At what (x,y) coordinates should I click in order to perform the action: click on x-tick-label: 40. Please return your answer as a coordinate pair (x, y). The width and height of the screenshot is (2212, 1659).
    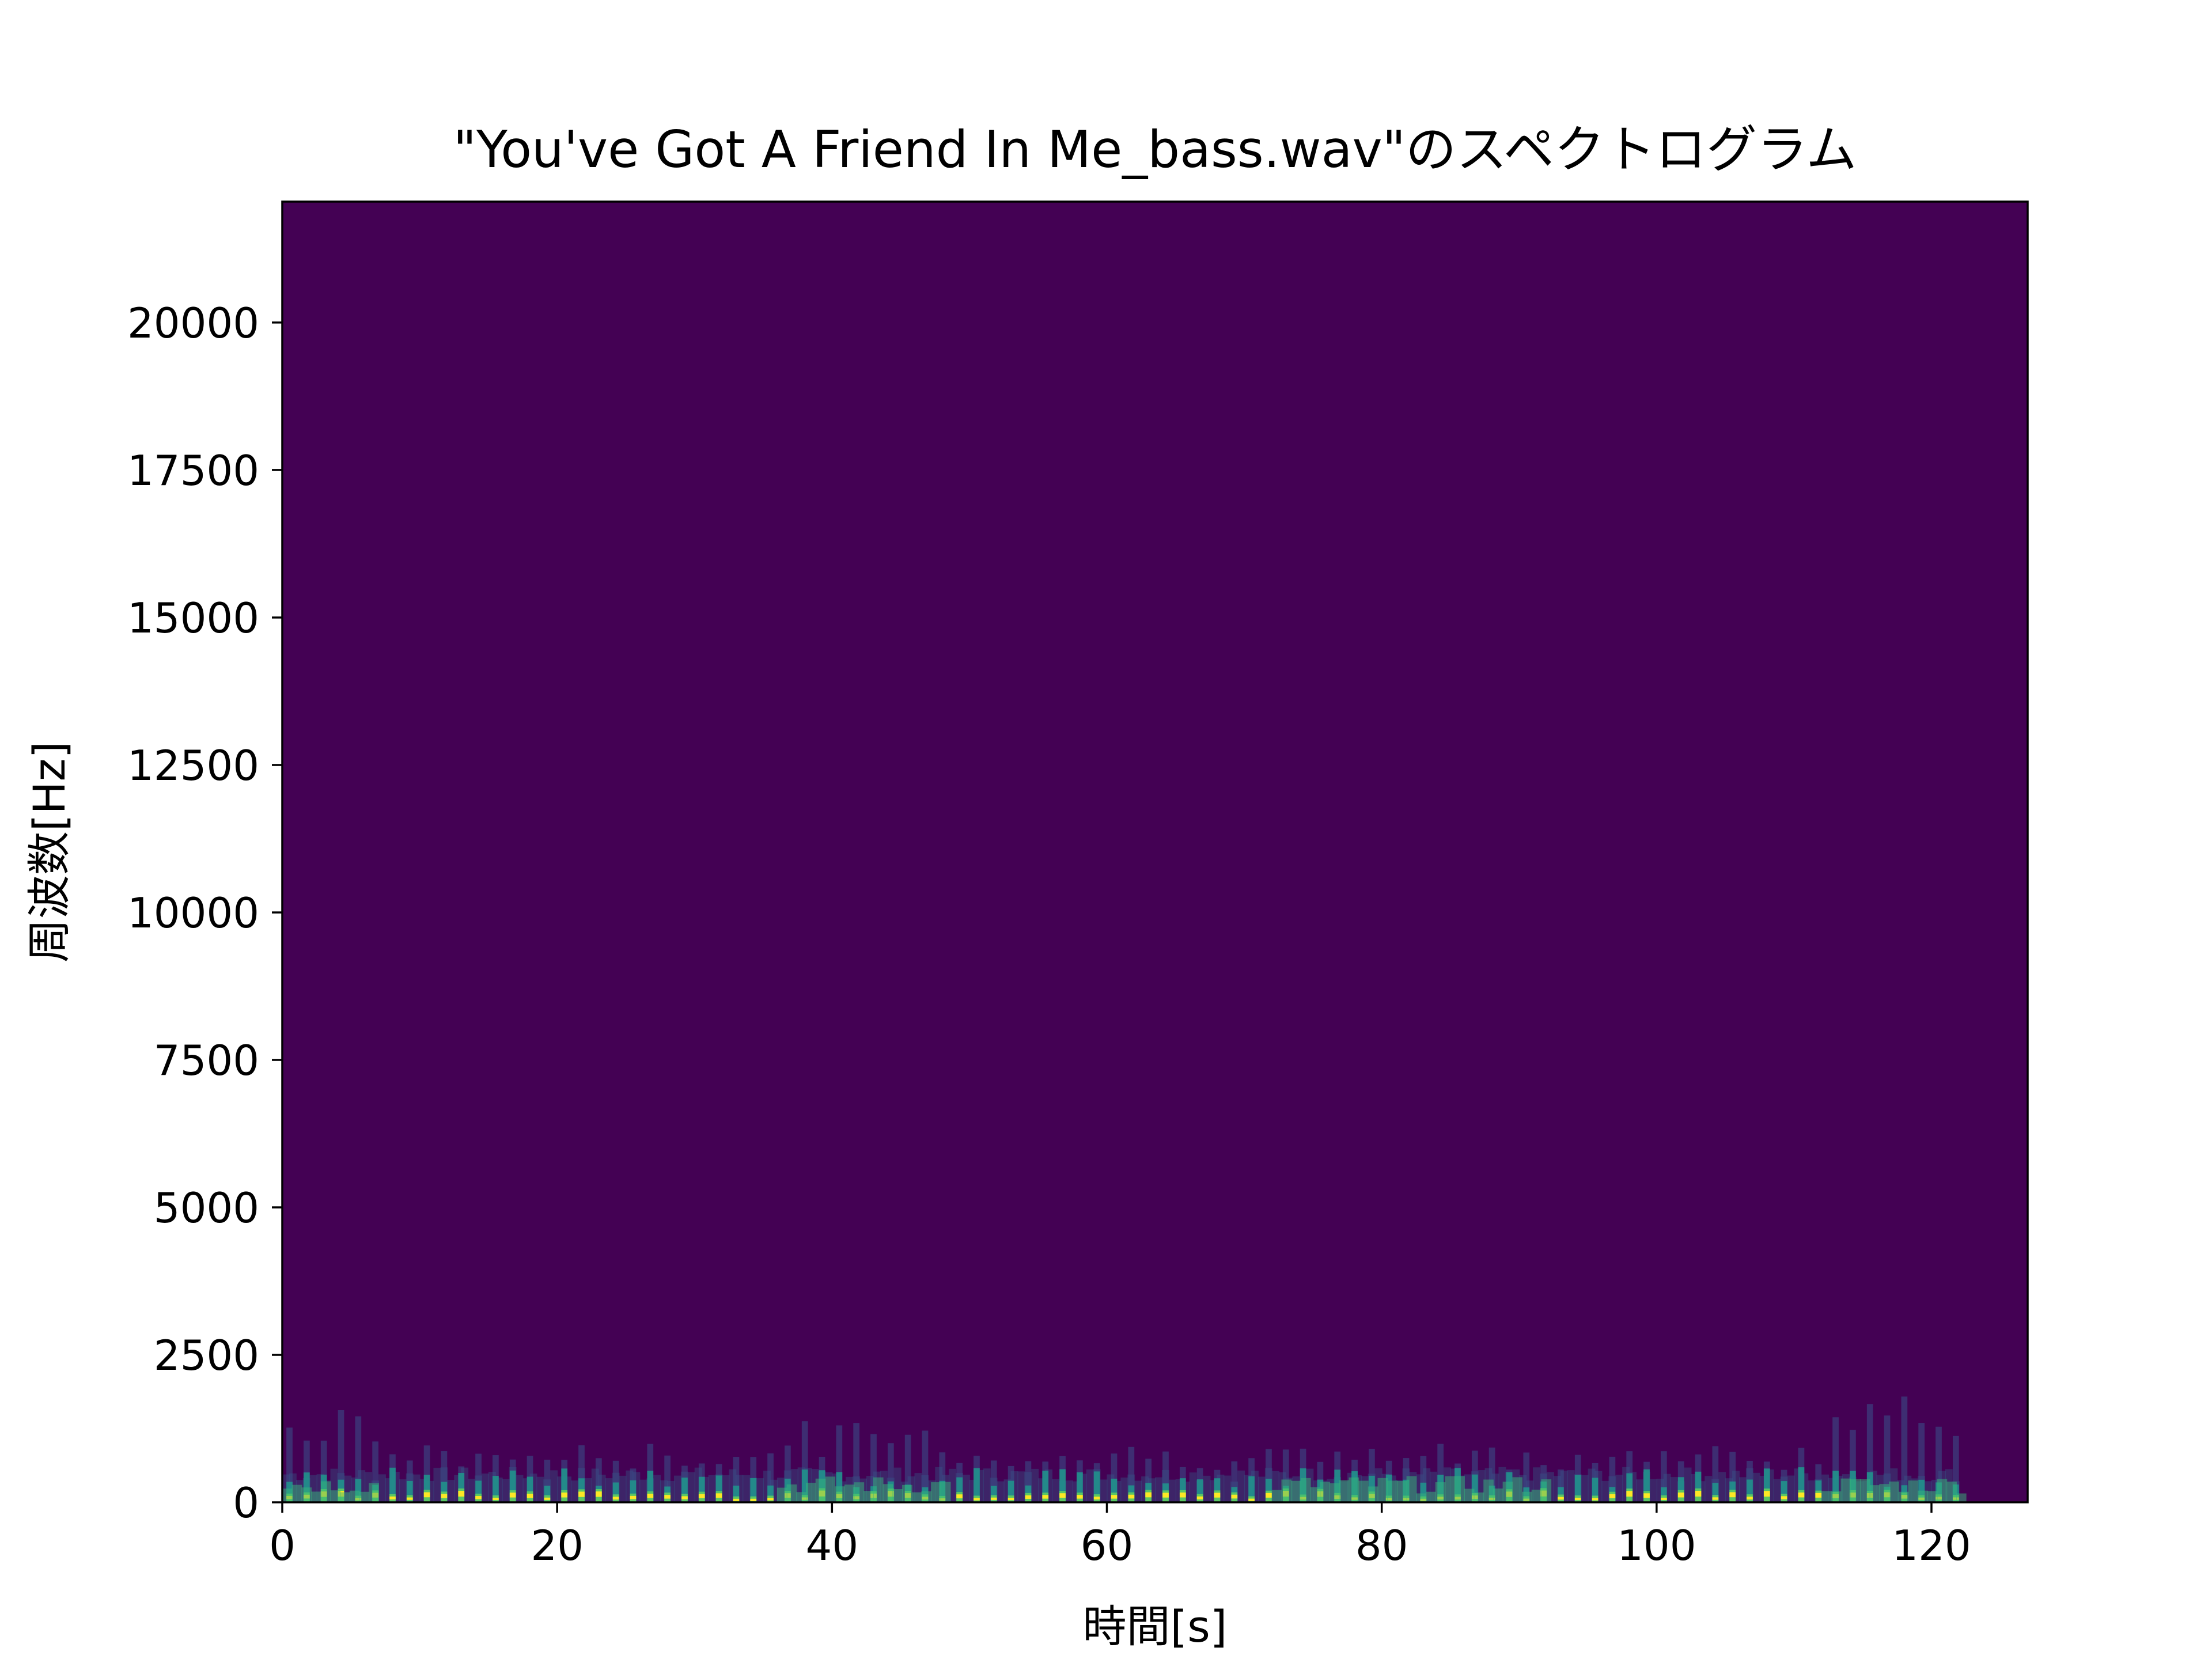
    Looking at the image, I should click on (832, 1545).